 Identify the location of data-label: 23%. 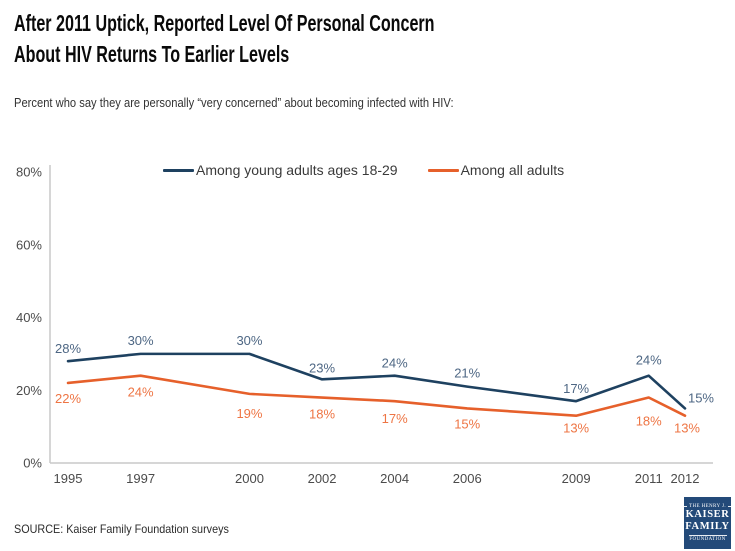
(322, 367).